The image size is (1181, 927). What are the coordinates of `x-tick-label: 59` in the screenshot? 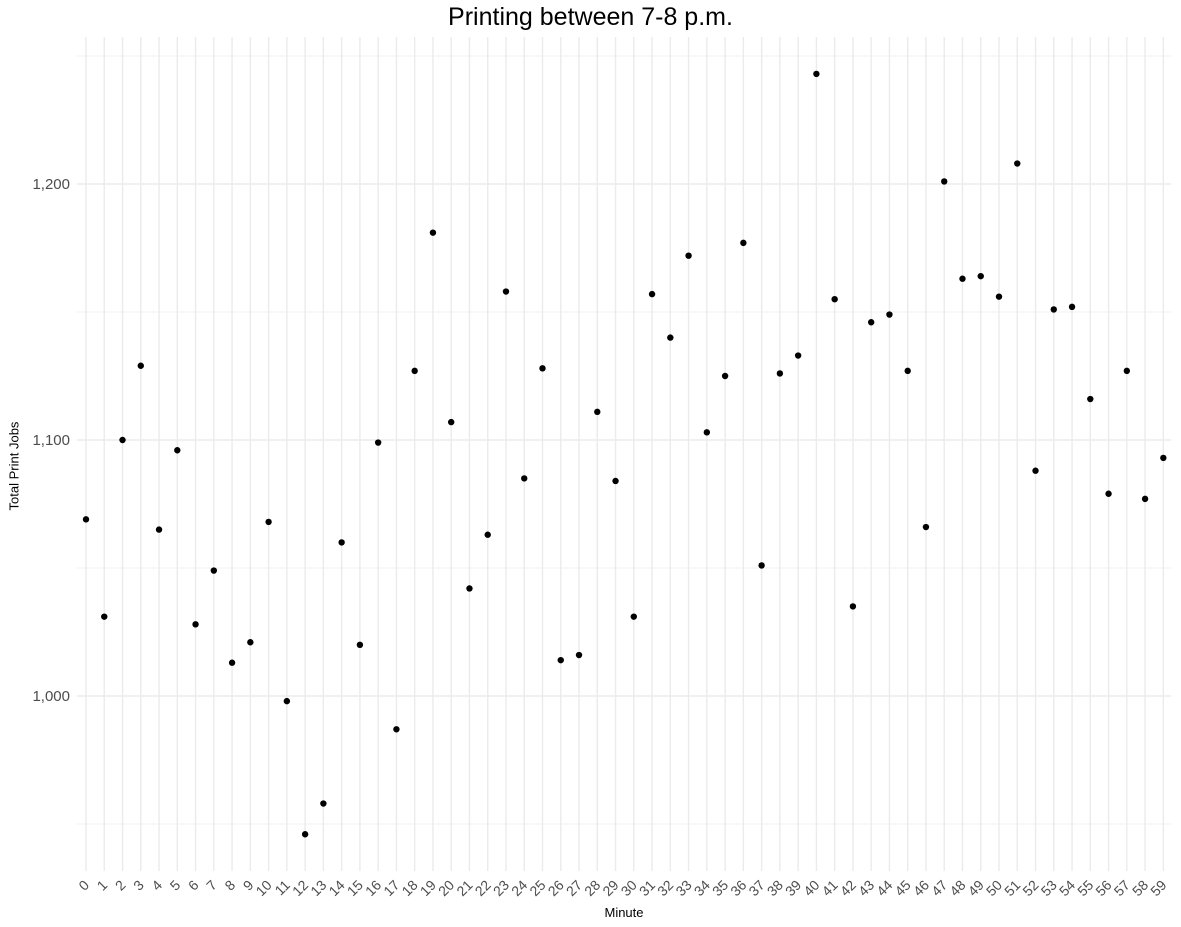 It's located at (1158, 888).